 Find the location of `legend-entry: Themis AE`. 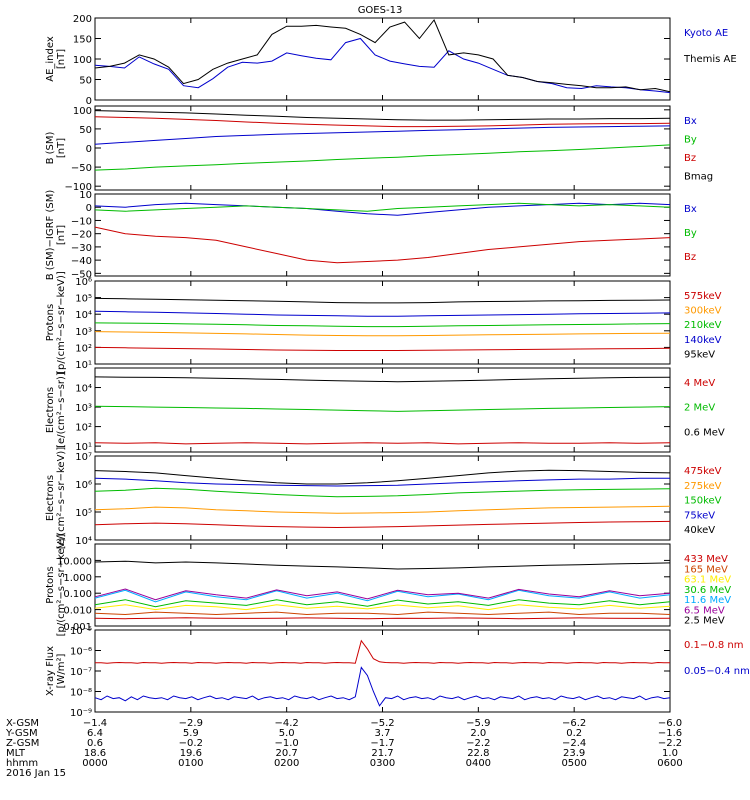

legend-entry: Themis AE is located at coordinates (710, 59).